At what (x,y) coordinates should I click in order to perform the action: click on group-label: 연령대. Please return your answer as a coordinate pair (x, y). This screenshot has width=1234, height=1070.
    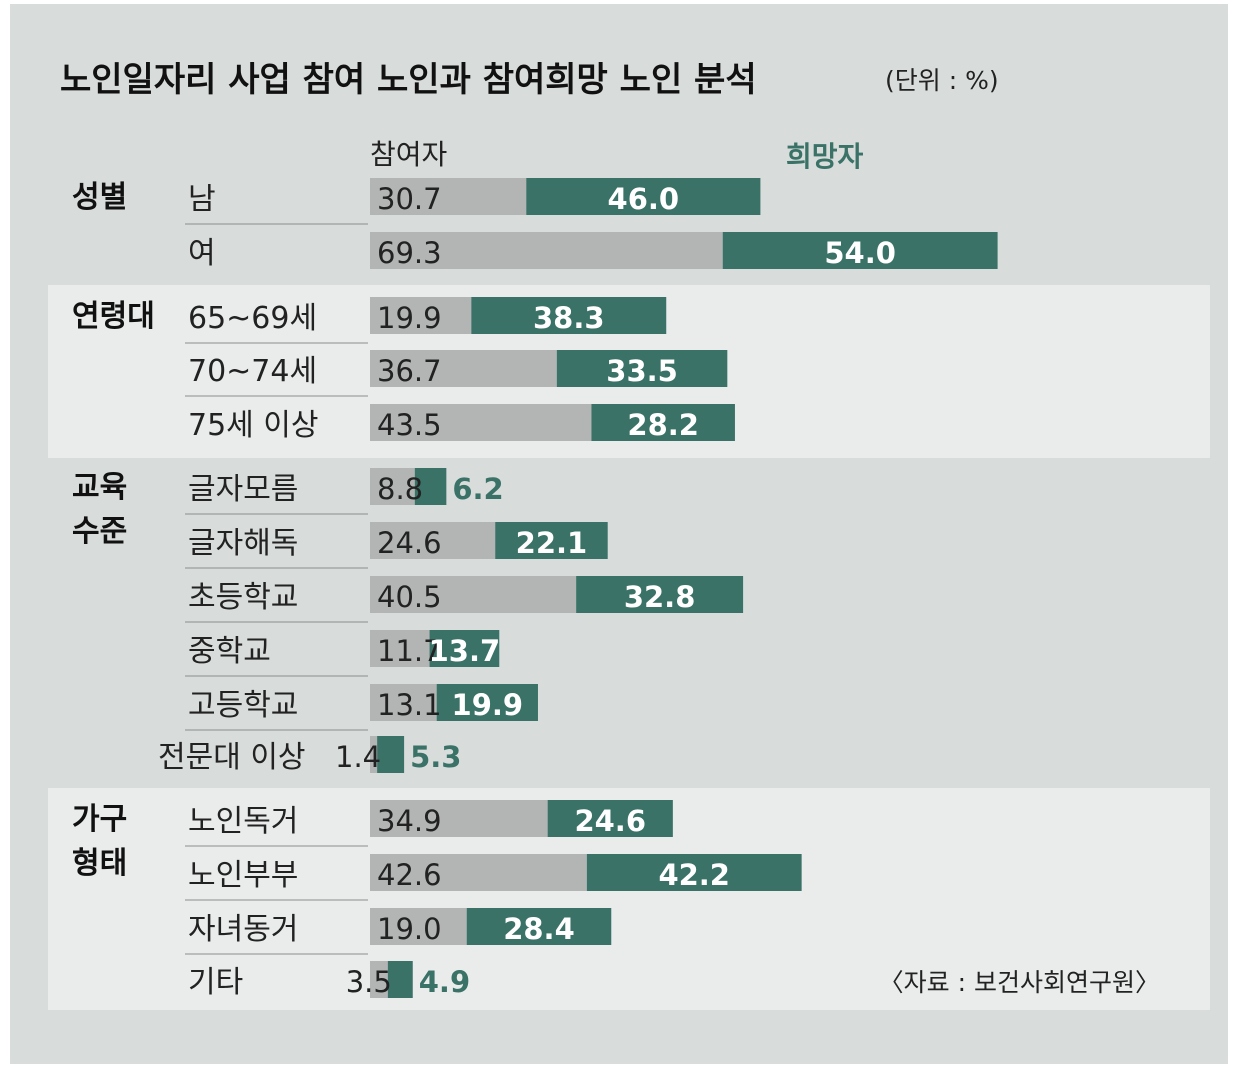
    Looking at the image, I should click on (113, 316).